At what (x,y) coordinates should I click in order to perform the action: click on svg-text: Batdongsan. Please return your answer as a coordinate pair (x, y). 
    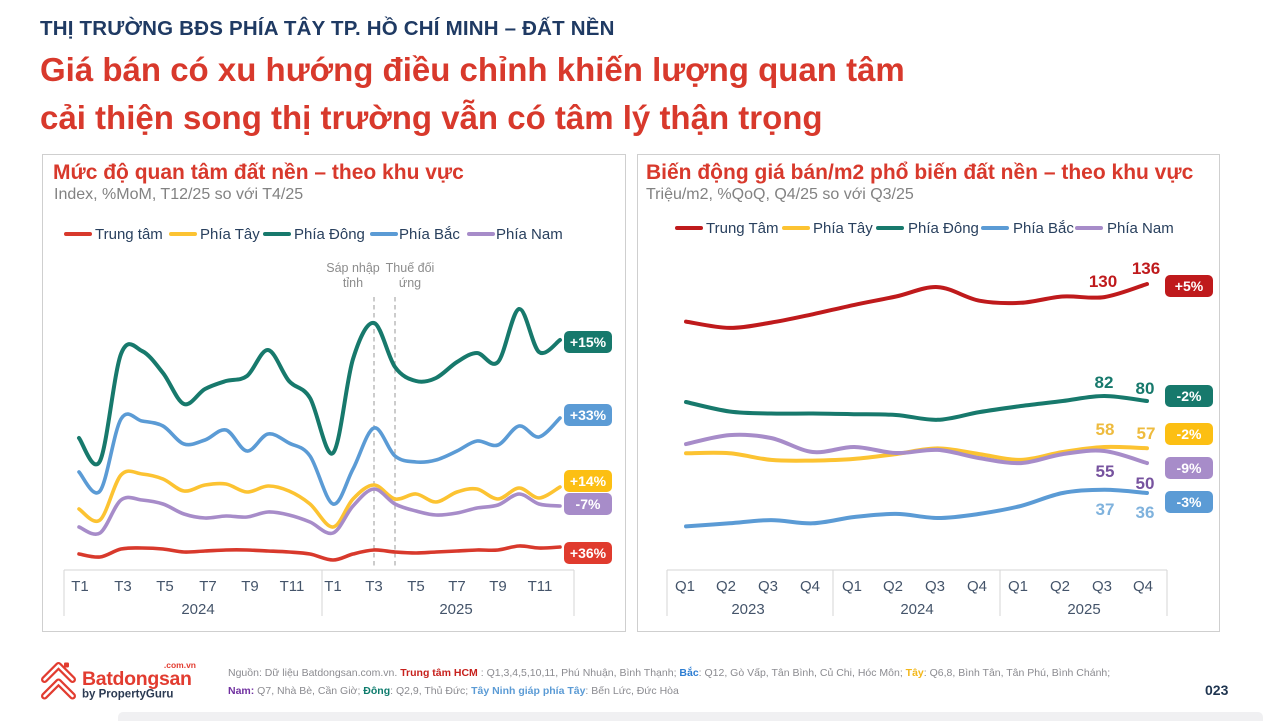
    Looking at the image, I should click on (137, 679).